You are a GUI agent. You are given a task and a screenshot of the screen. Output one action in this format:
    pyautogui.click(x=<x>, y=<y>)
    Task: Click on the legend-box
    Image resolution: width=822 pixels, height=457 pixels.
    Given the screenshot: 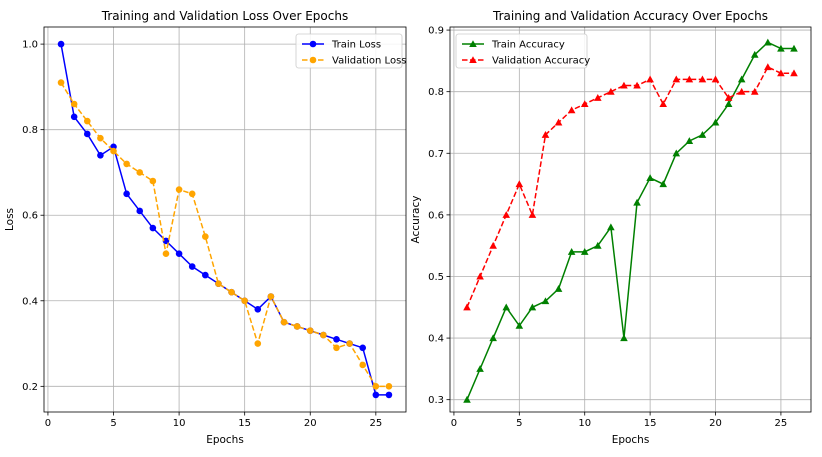 What is the action you would take?
    pyautogui.click(x=521, y=51)
    